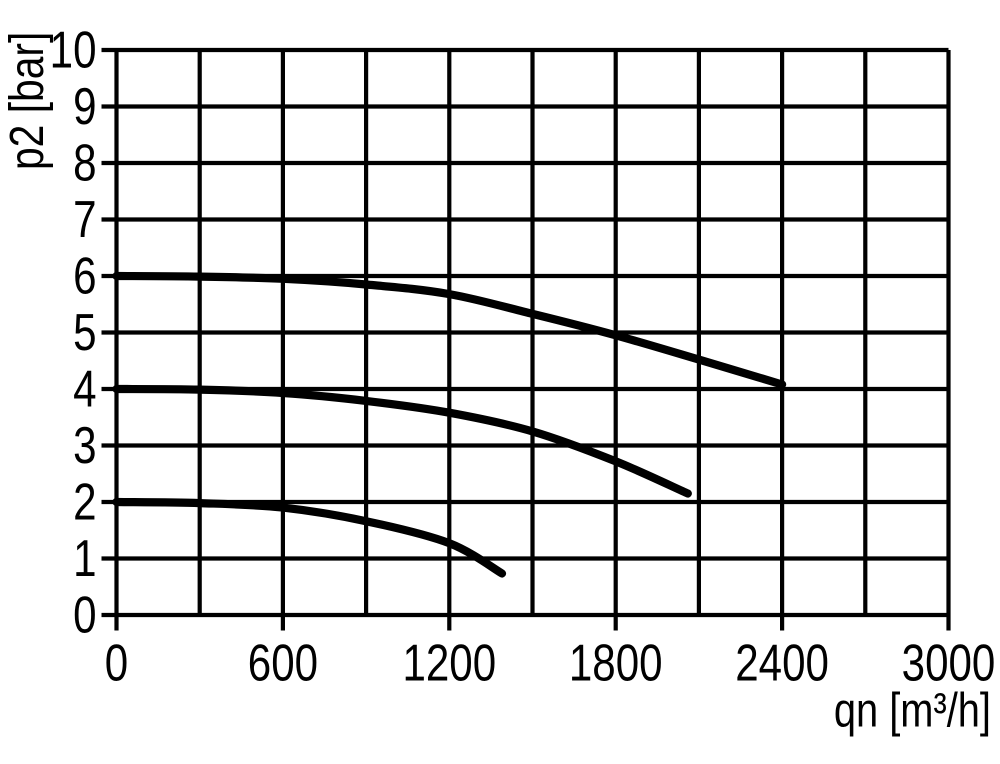 This screenshot has width=1000, height=764. Describe the element at coordinates (84, 502) in the screenshot. I see `svg-text: 2` at that location.